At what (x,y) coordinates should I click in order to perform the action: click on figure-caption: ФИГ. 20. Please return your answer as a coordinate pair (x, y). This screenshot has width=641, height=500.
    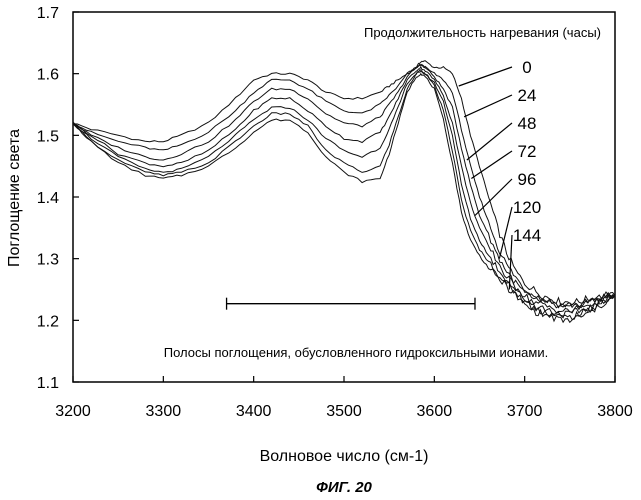
    Looking at the image, I should click on (344, 487).